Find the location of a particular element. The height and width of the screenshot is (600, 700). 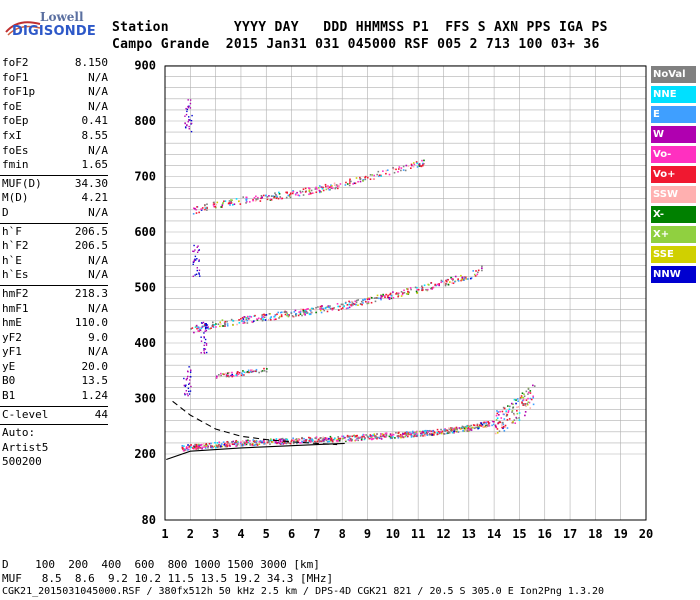

parameter-name: hmF2 is located at coordinates (15, 293).